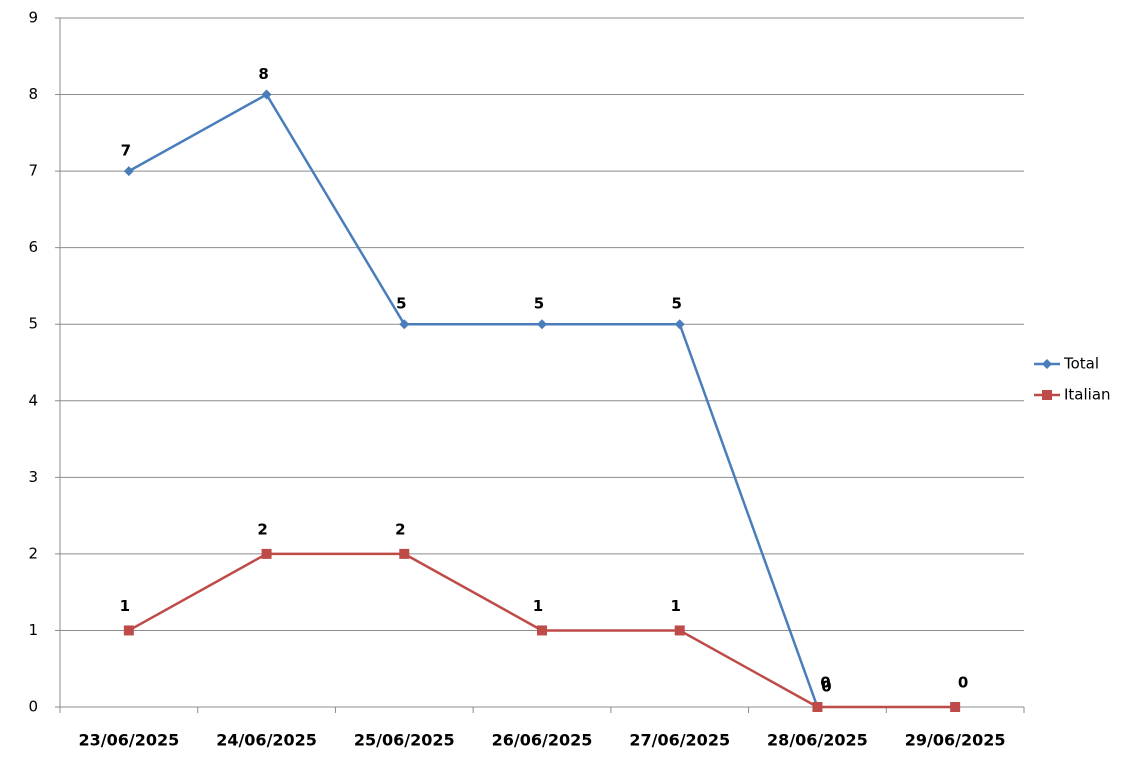 This screenshot has width=1136, height=764. Describe the element at coordinates (33, 630) in the screenshot. I see `y-tick-label: 1` at that location.